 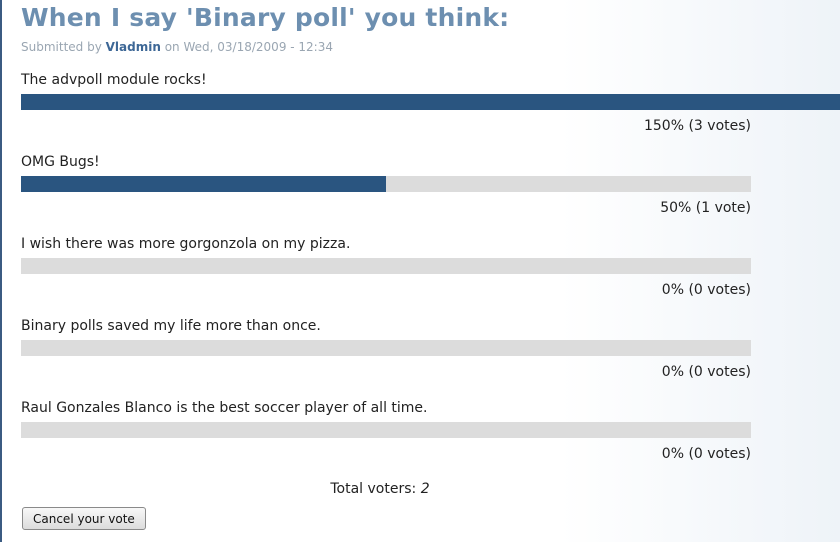 What do you see at coordinates (265, 17) in the screenshot?
I see `page-title: When I say 'Binary poll' you think:` at bounding box center [265, 17].